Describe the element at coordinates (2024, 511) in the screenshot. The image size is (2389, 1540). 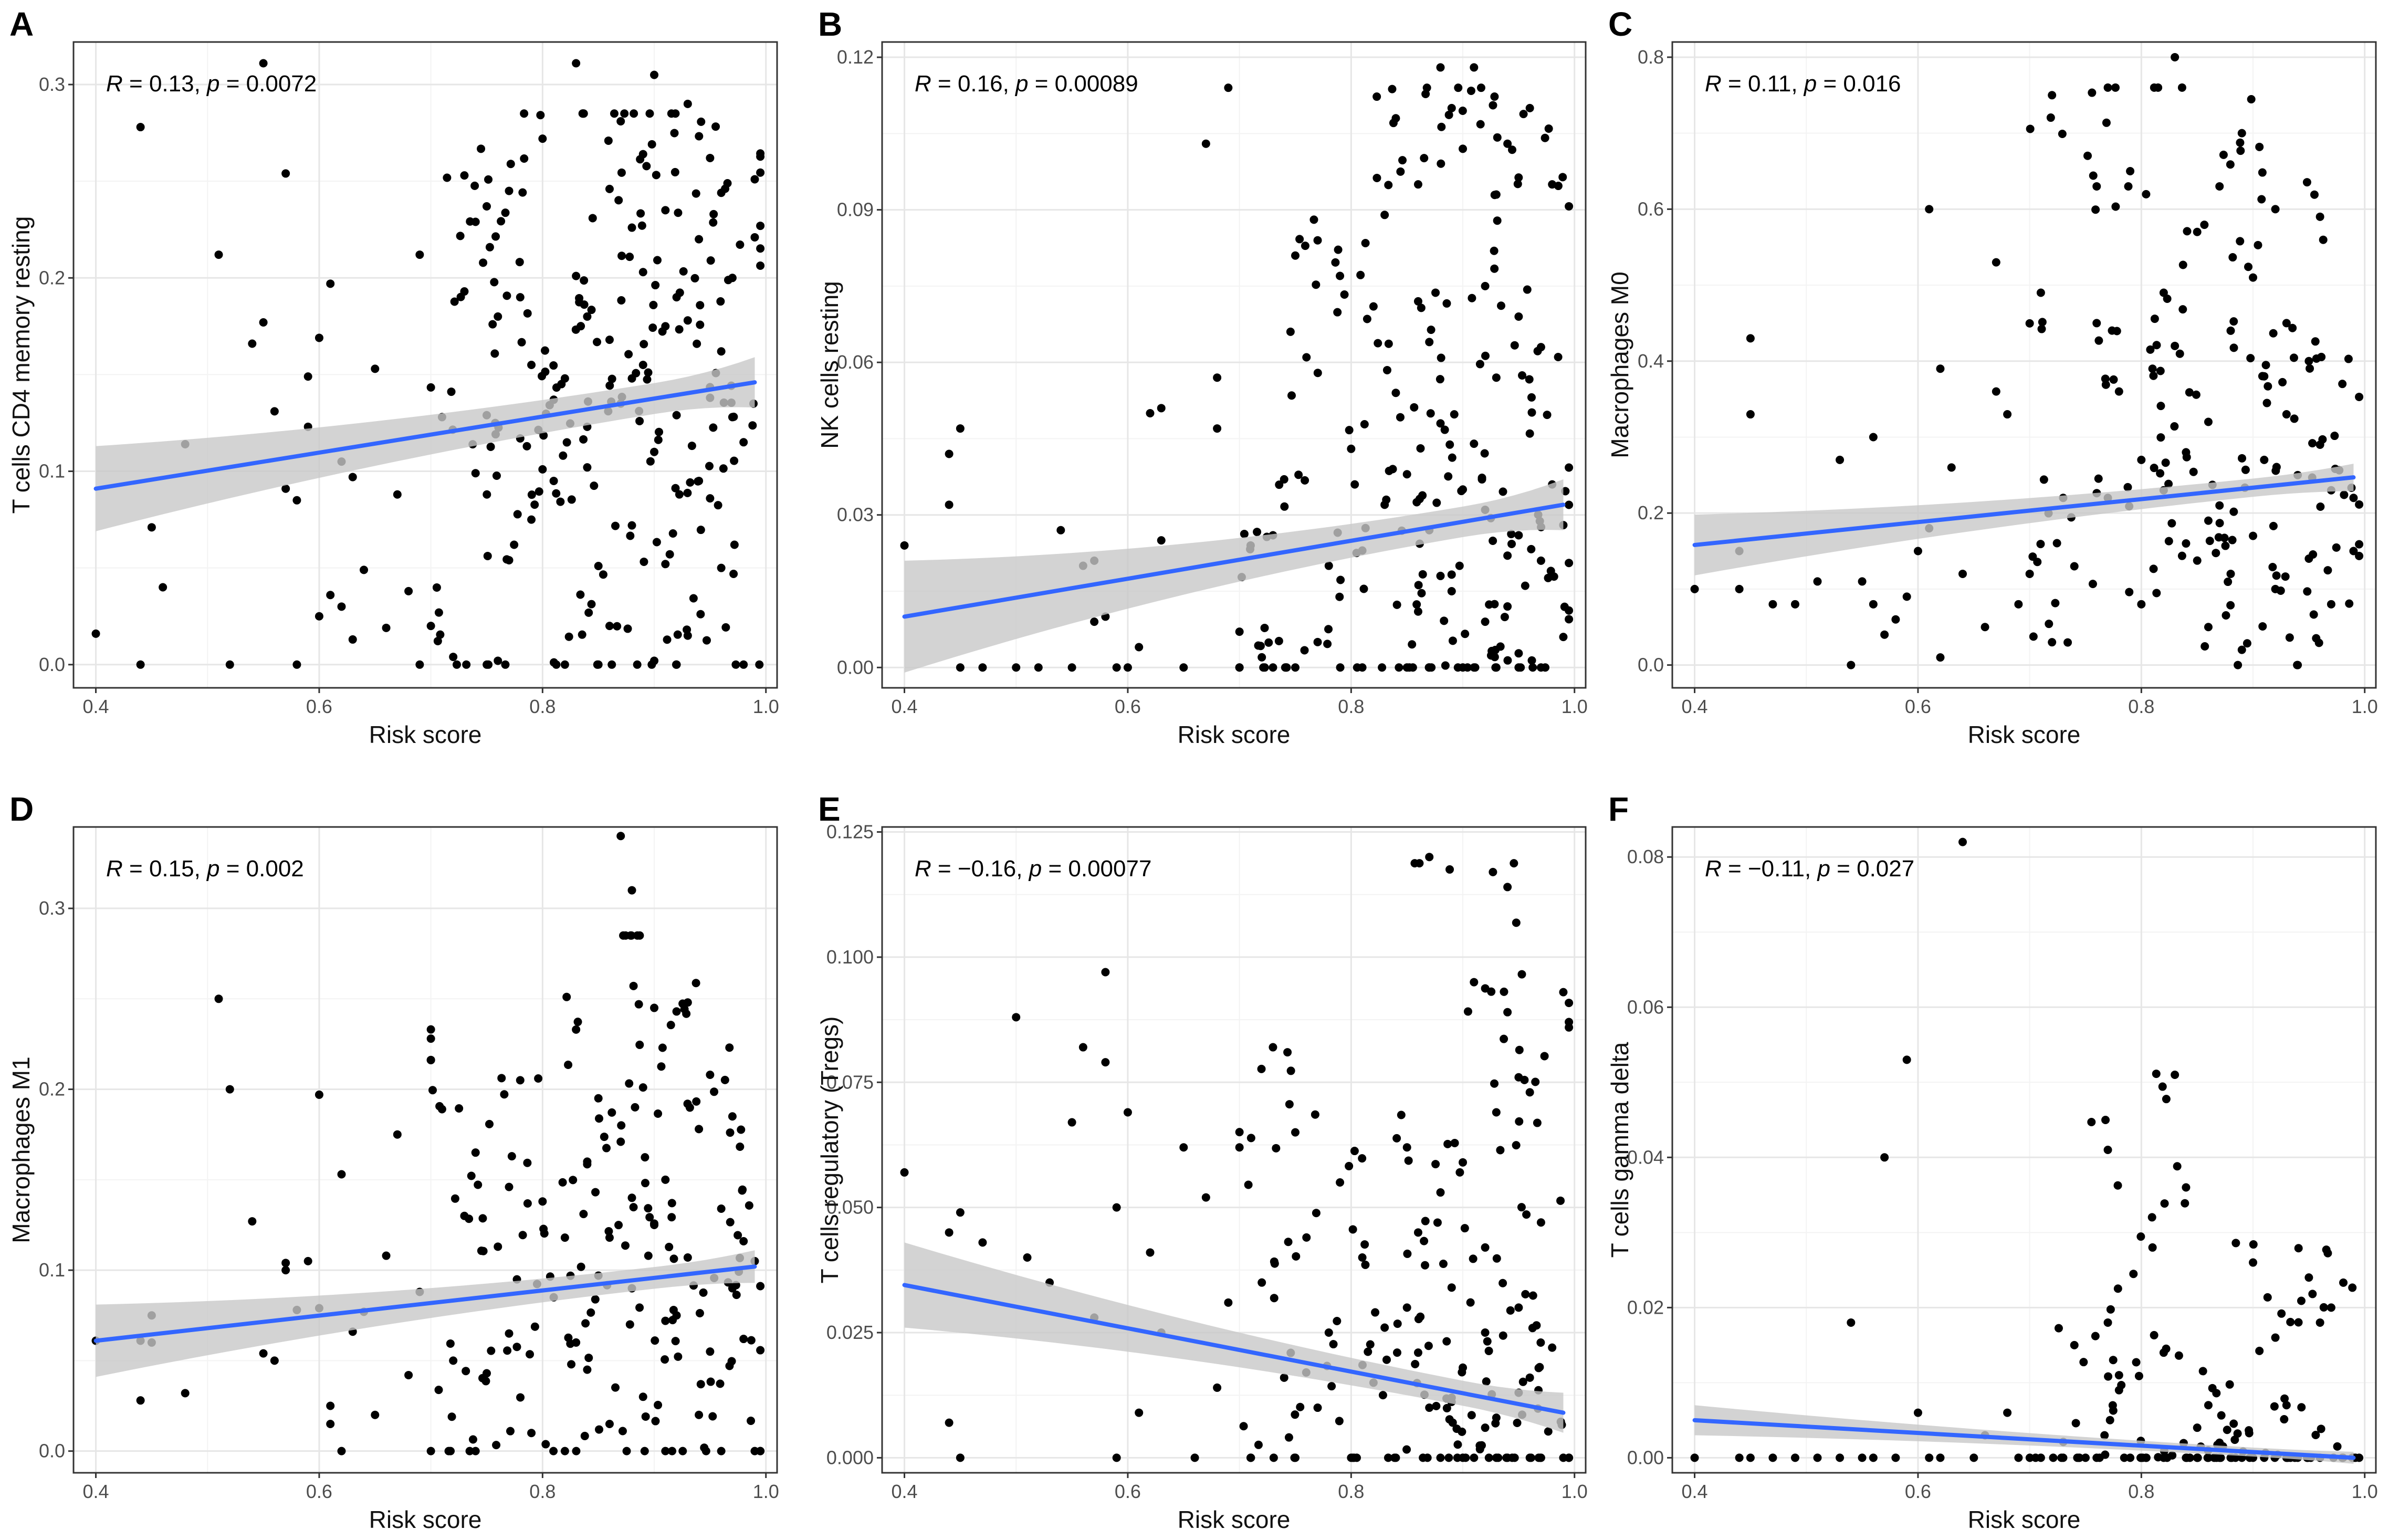
I see `regression-line` at that location.